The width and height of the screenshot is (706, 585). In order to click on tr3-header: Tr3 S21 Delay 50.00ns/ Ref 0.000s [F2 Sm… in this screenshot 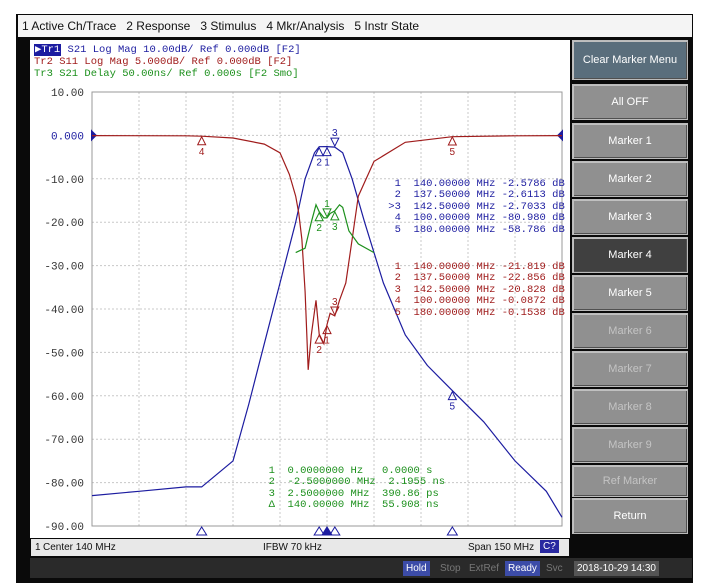, I will do `click(166, 74)`.